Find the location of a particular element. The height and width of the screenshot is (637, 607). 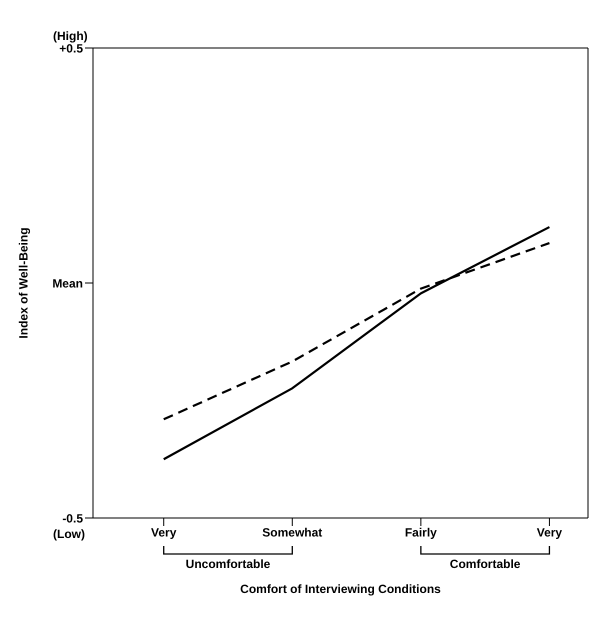

x-tick-label: Somewhat is located at coordinates (292, 533).